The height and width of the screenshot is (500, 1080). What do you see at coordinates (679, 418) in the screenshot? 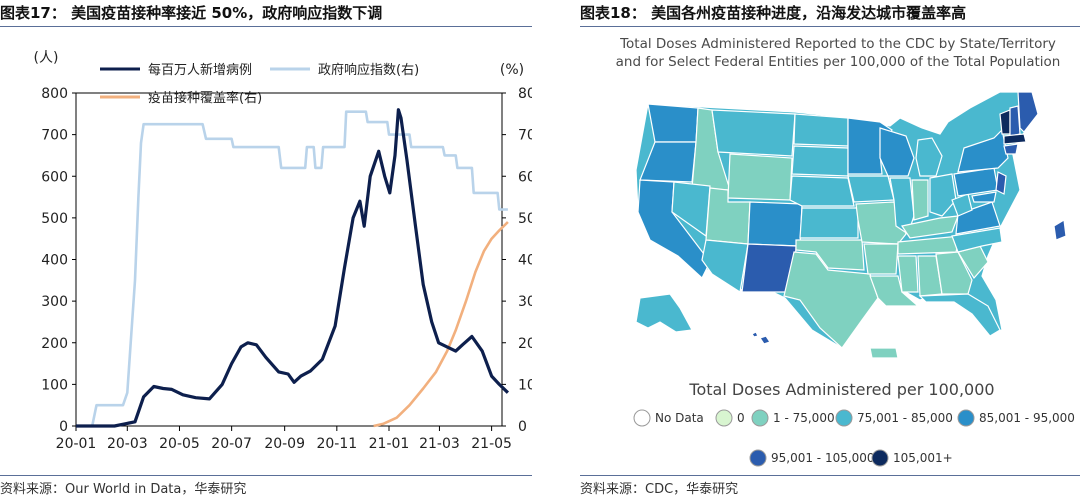
I see `legend-label: No Data` at bounding box center [679, 418].